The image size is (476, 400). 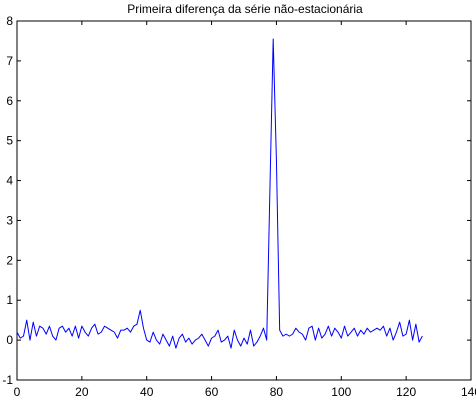 What do you see at coordinates (9, 260) in the screenshot?
I see `y-tick-label: 2` at bounding box center [9, 260].